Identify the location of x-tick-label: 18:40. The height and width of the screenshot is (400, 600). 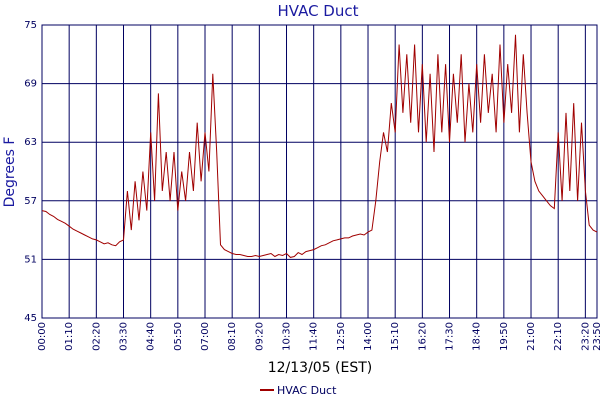
(477, 336).